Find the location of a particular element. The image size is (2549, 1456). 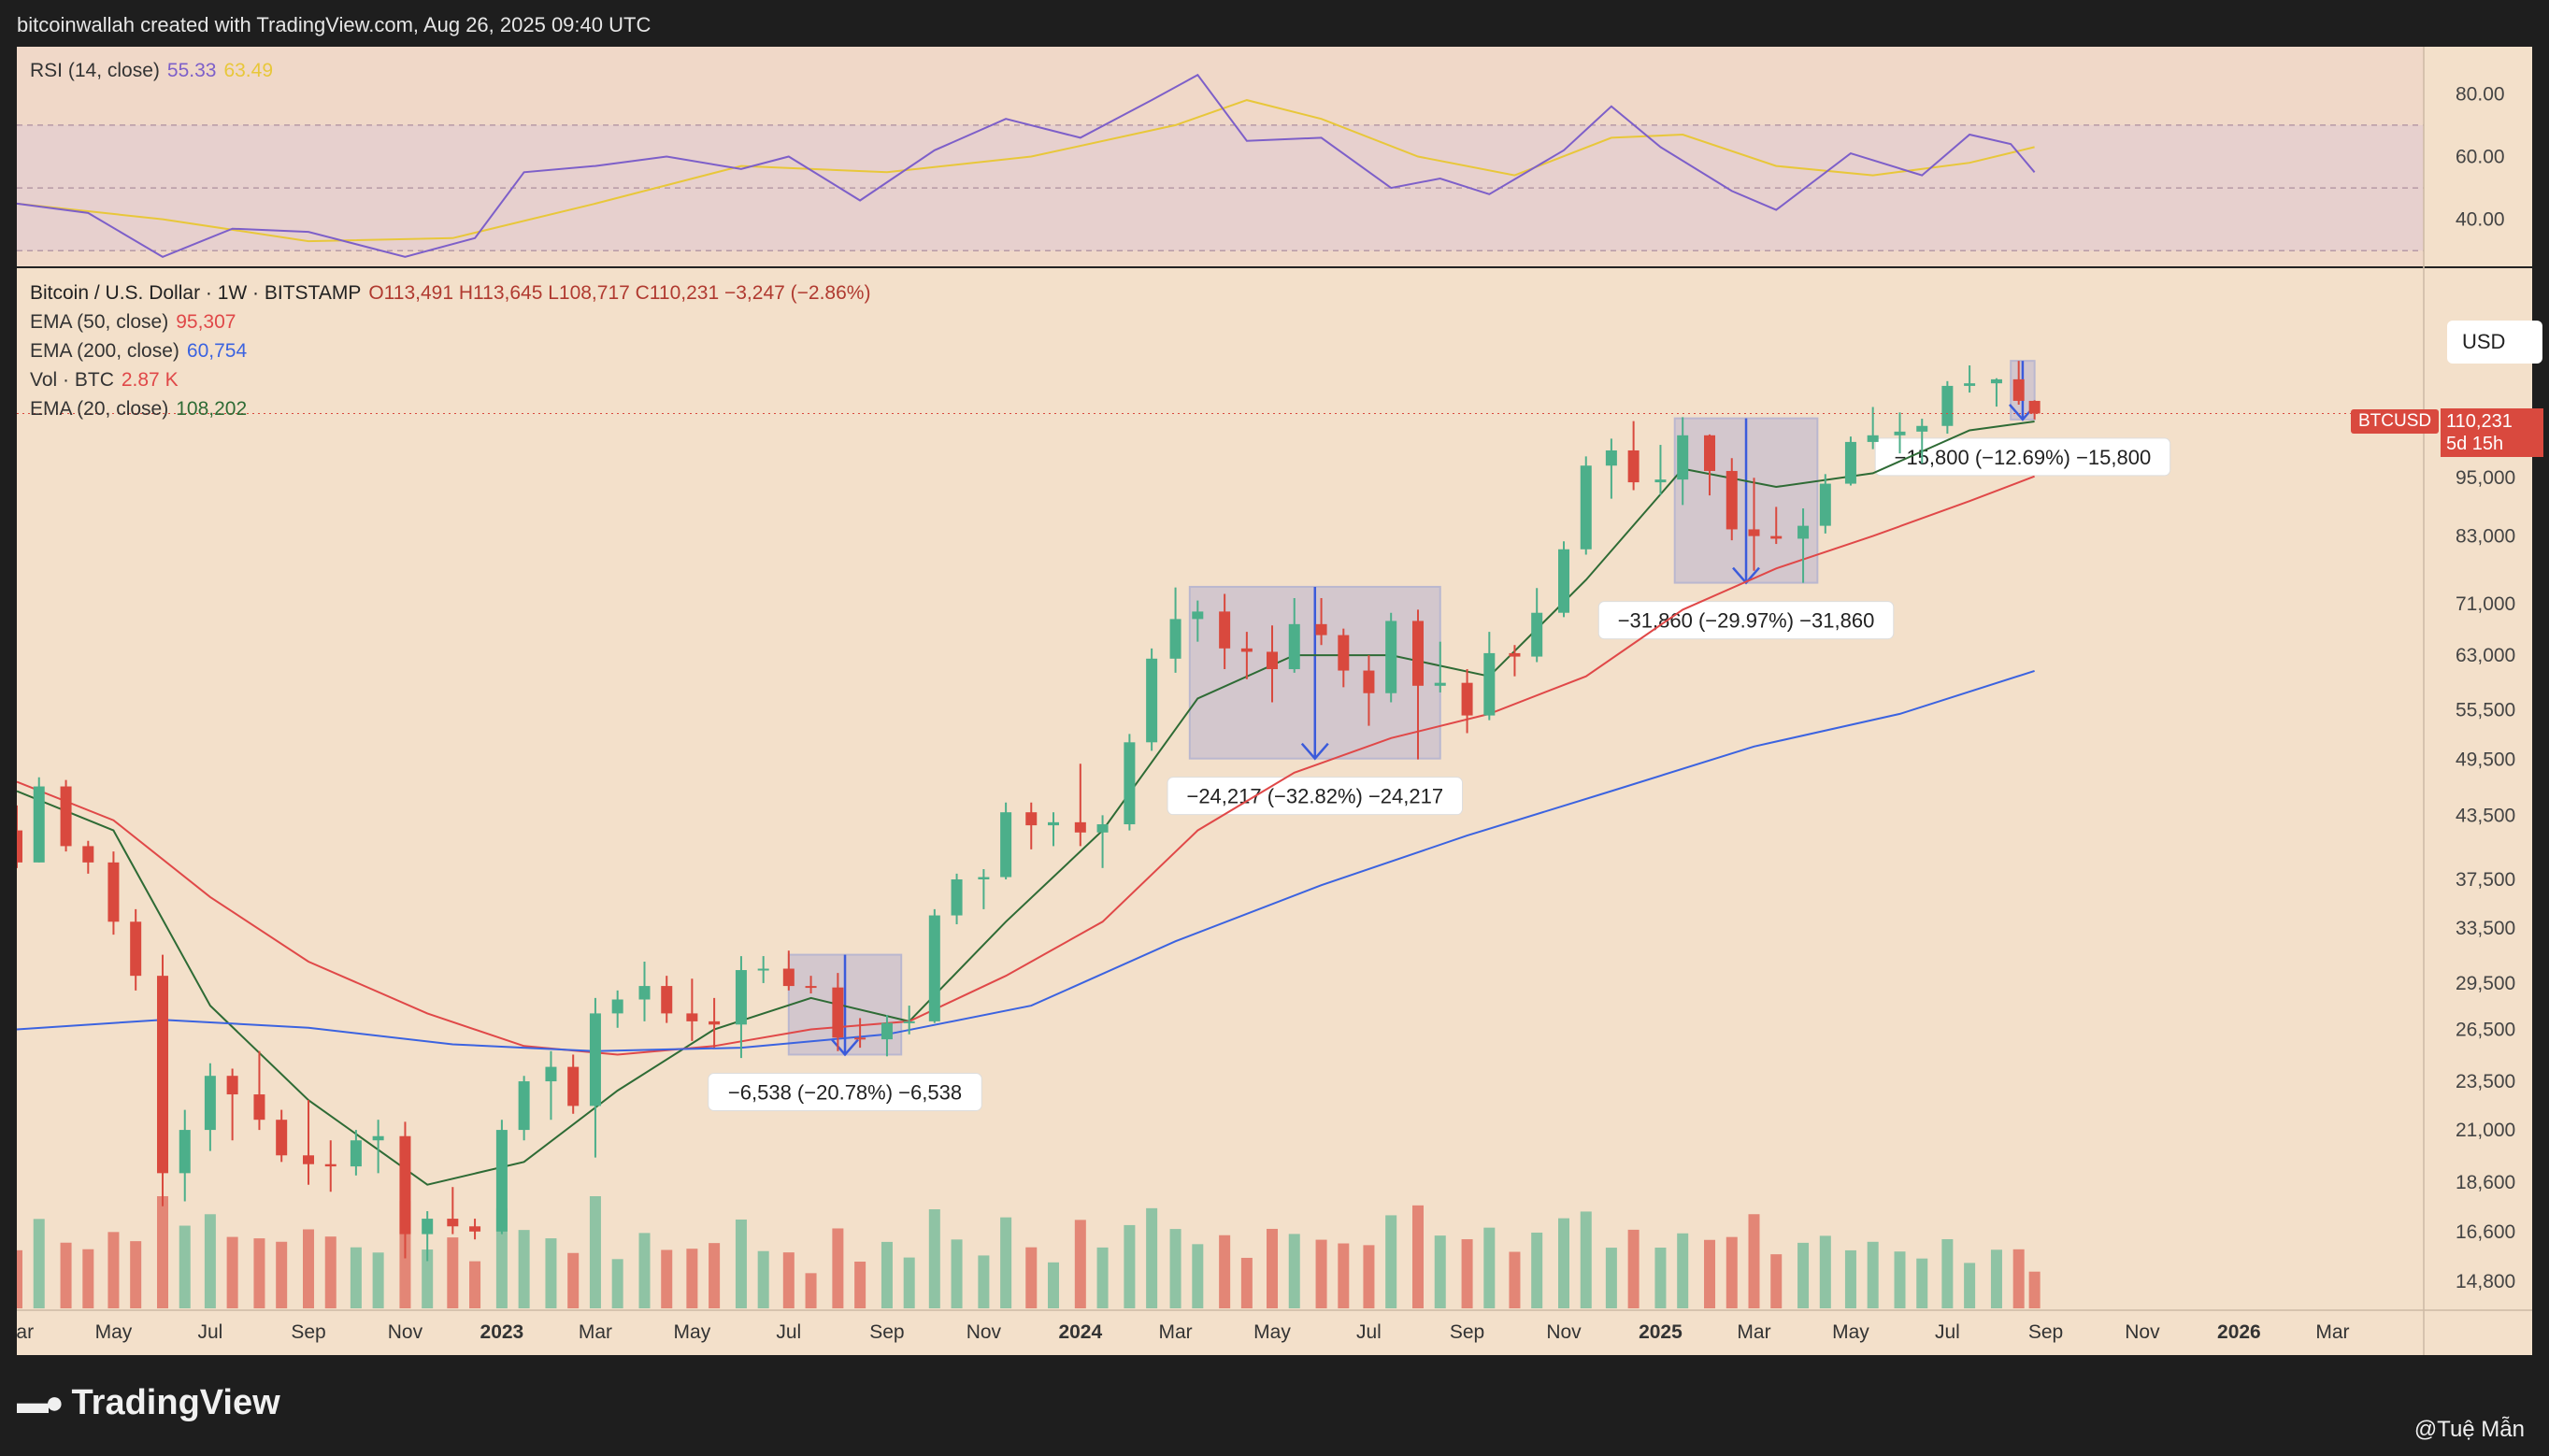

tradingview-logo-text: TradingView is located at coordinates (175, 1402).